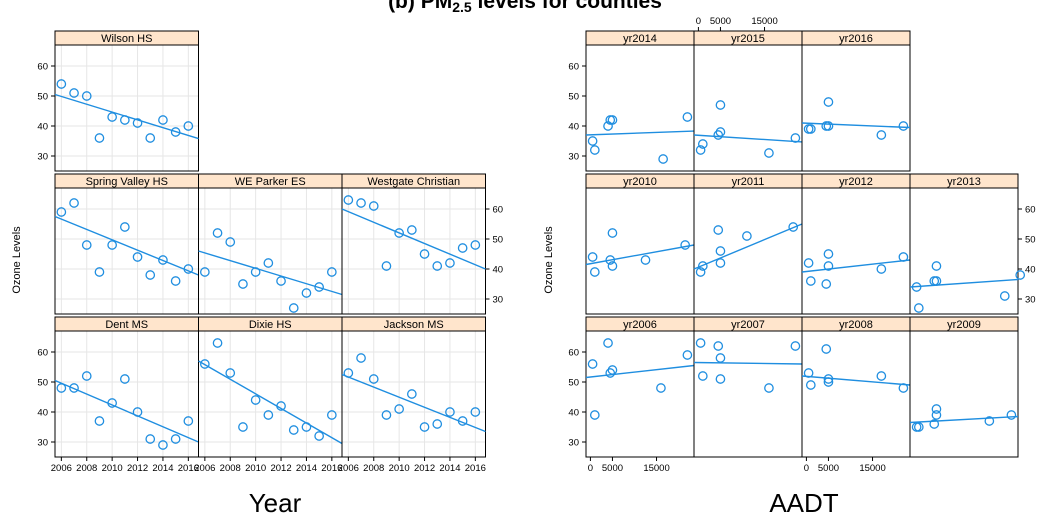 Image resolution: width=1045 pixels, height=522 pixels. I want to click on panel-title: Westgate Christian, so click(413, 182).